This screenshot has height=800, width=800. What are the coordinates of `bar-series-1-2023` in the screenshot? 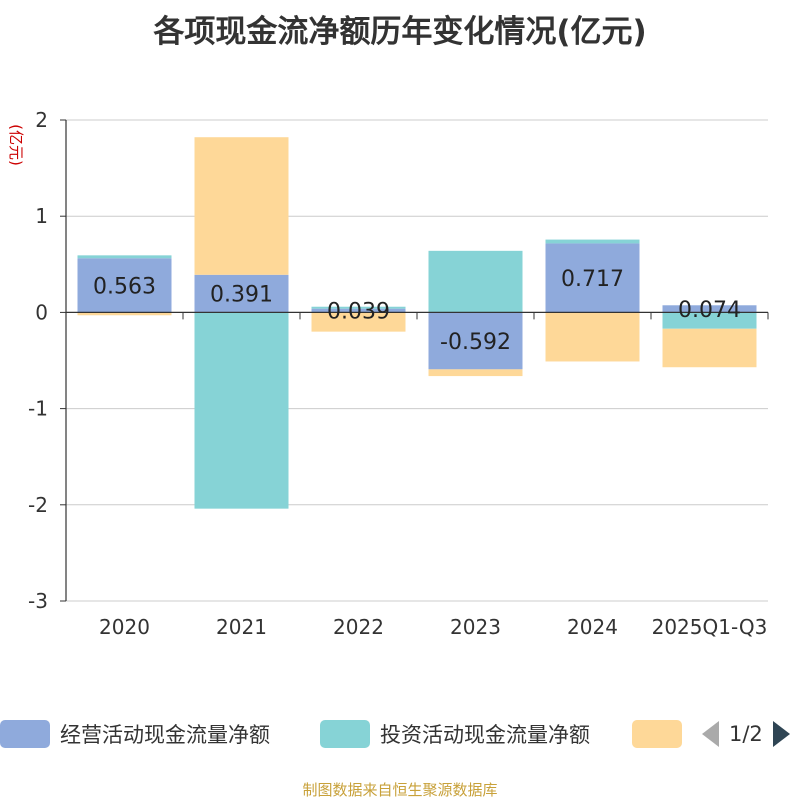 It's located at (475, 341).